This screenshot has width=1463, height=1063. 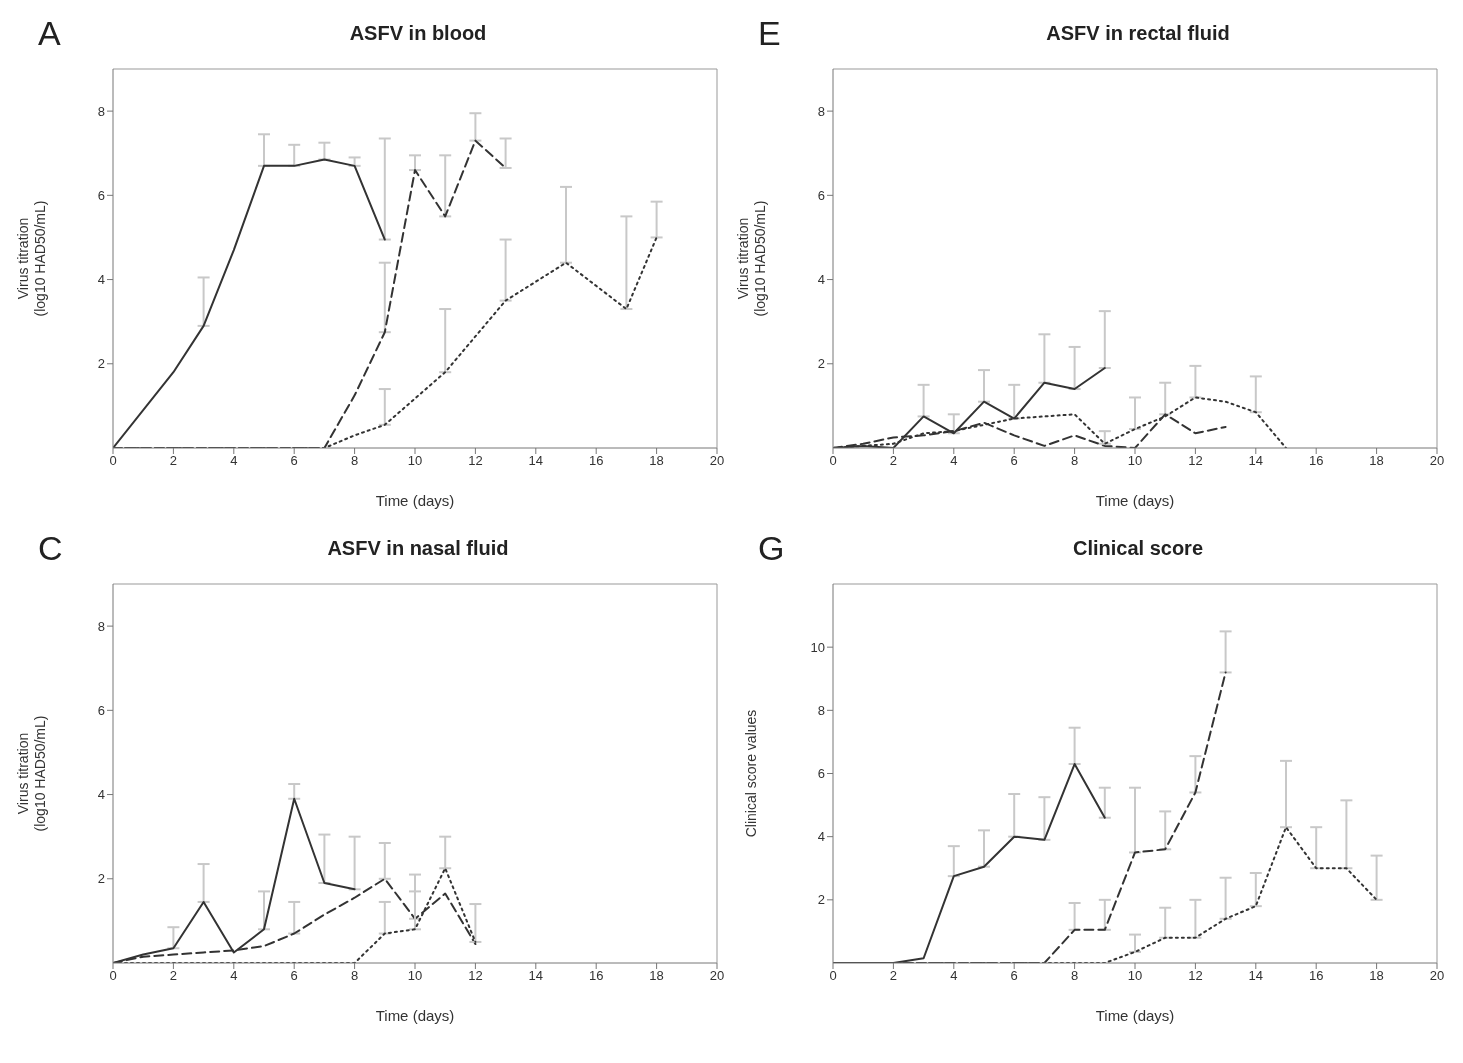 I want to click on chart-title: ASFV in nasal fluid, so click(x=418, y=548).